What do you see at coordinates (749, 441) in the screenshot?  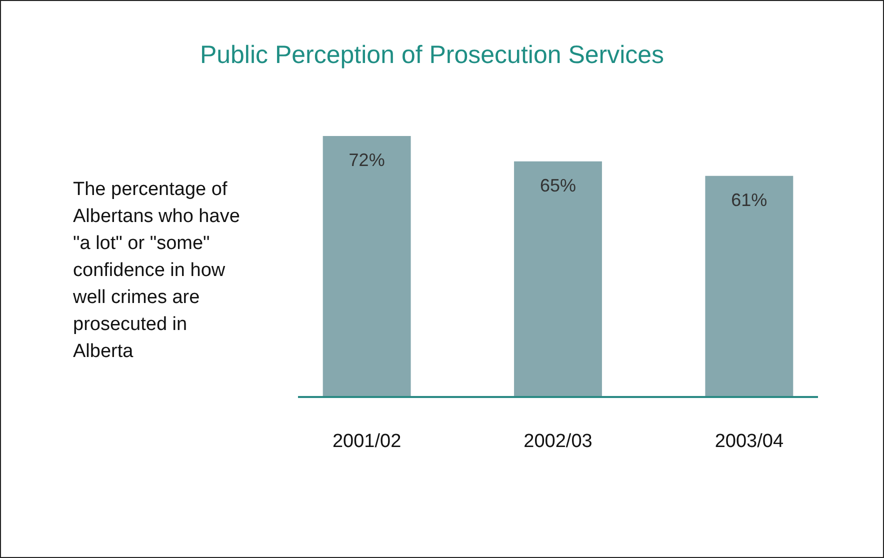 I see `x-tick-label: 2003/04` at bounding box center [749, 441].